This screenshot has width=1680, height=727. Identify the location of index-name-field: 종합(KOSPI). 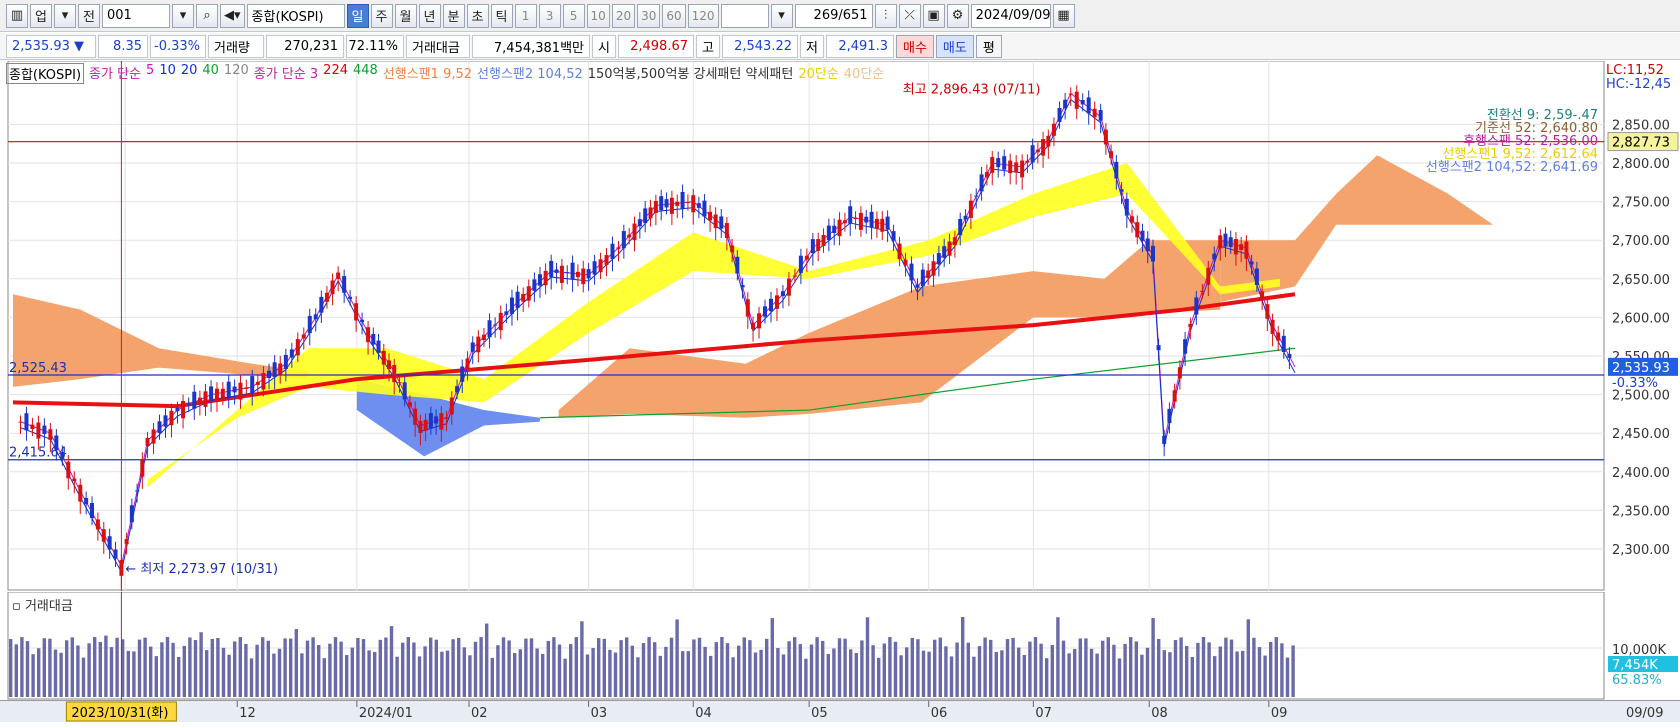
(295, 15).